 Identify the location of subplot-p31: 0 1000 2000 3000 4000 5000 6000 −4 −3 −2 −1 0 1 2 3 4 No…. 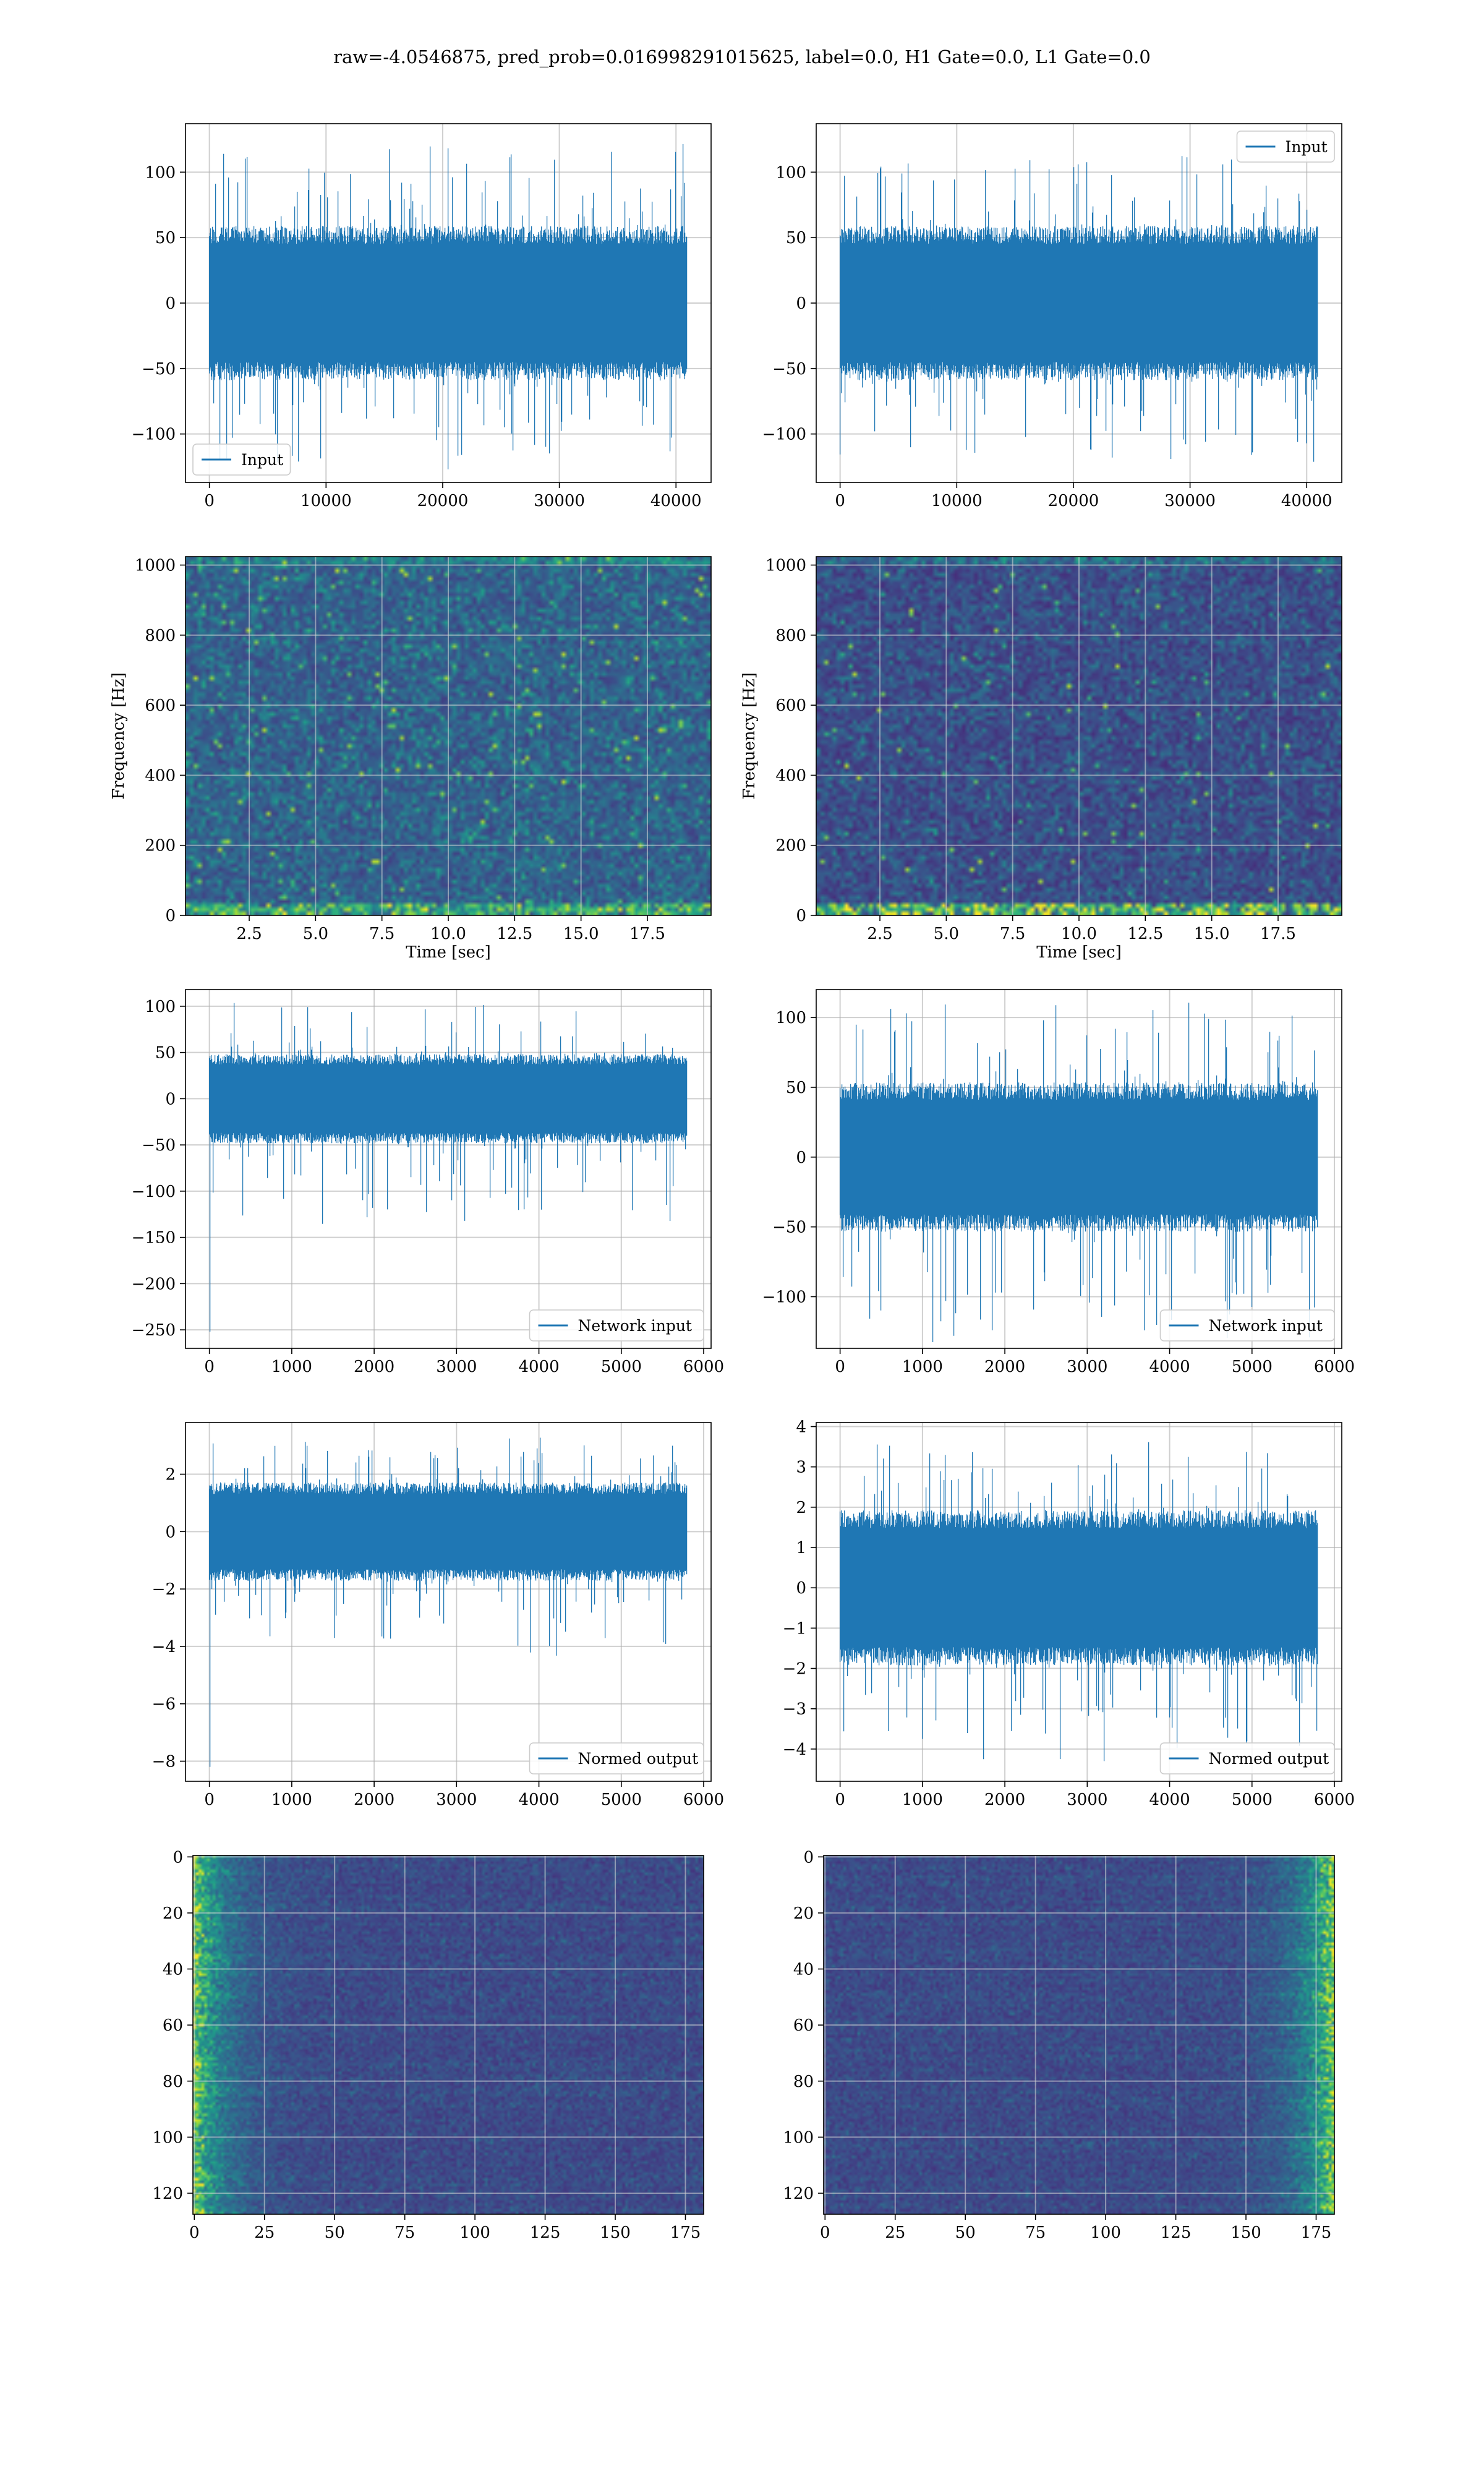
(1069, 1613).